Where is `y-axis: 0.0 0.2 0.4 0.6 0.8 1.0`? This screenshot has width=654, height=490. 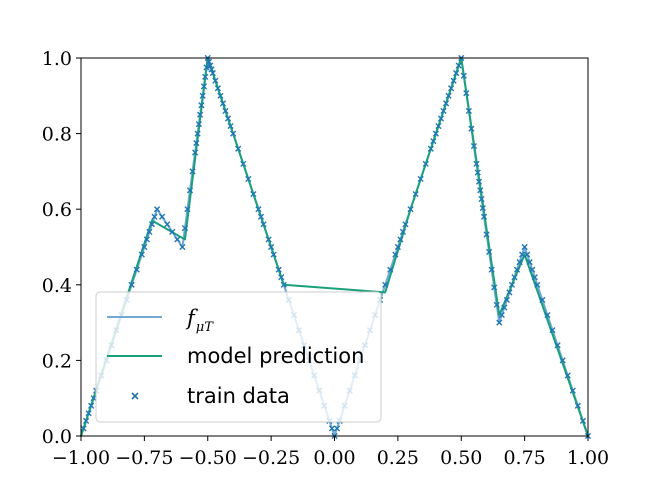 y-axis: 0.0 0.2 0.4 0.6 0.8 1.0 is located at coordinates (61, 248).